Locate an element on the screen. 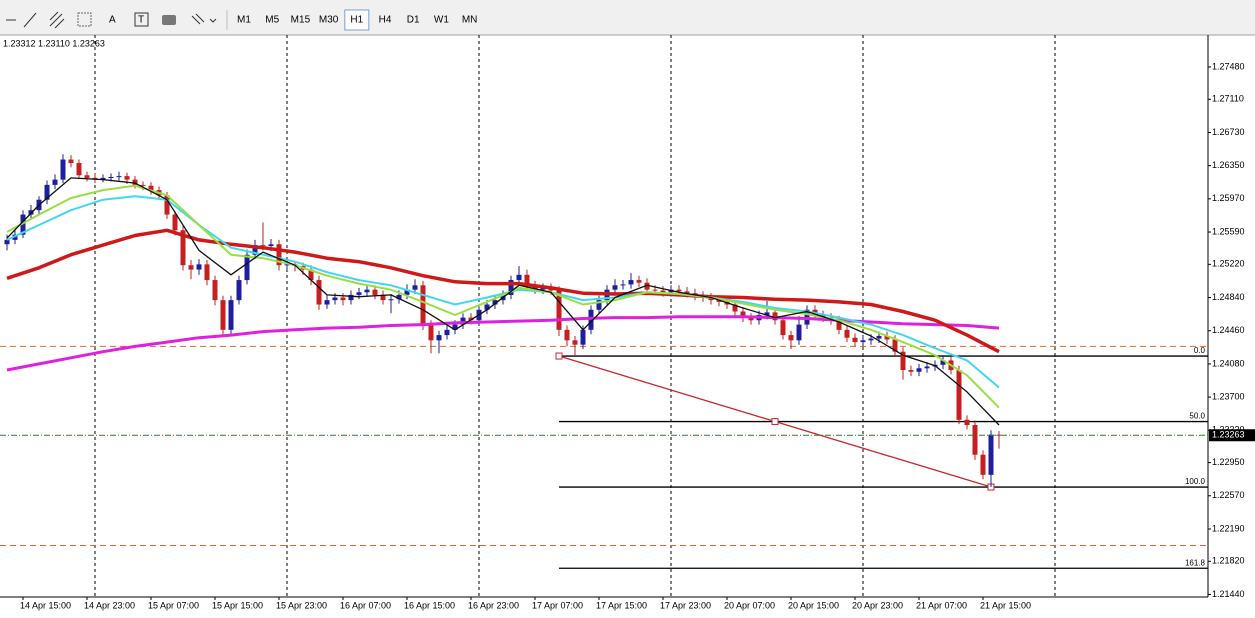 This screenshot has width=1255, height=618. x-tick-label: 17 Apr 07:00 is located at coordinates (557, 605).